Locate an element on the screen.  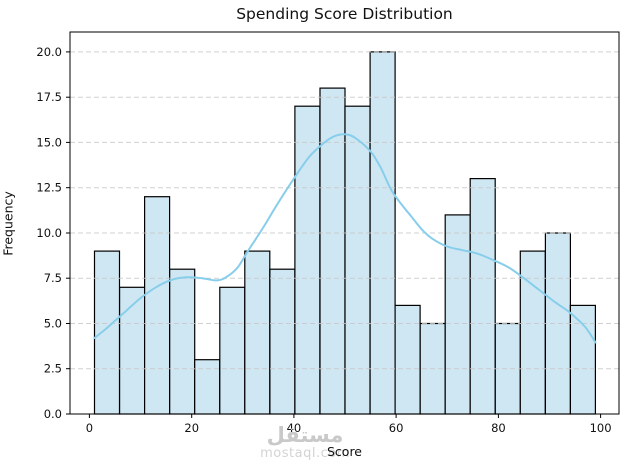
x-tick-label: 20 is located at coordinates (191, 428).